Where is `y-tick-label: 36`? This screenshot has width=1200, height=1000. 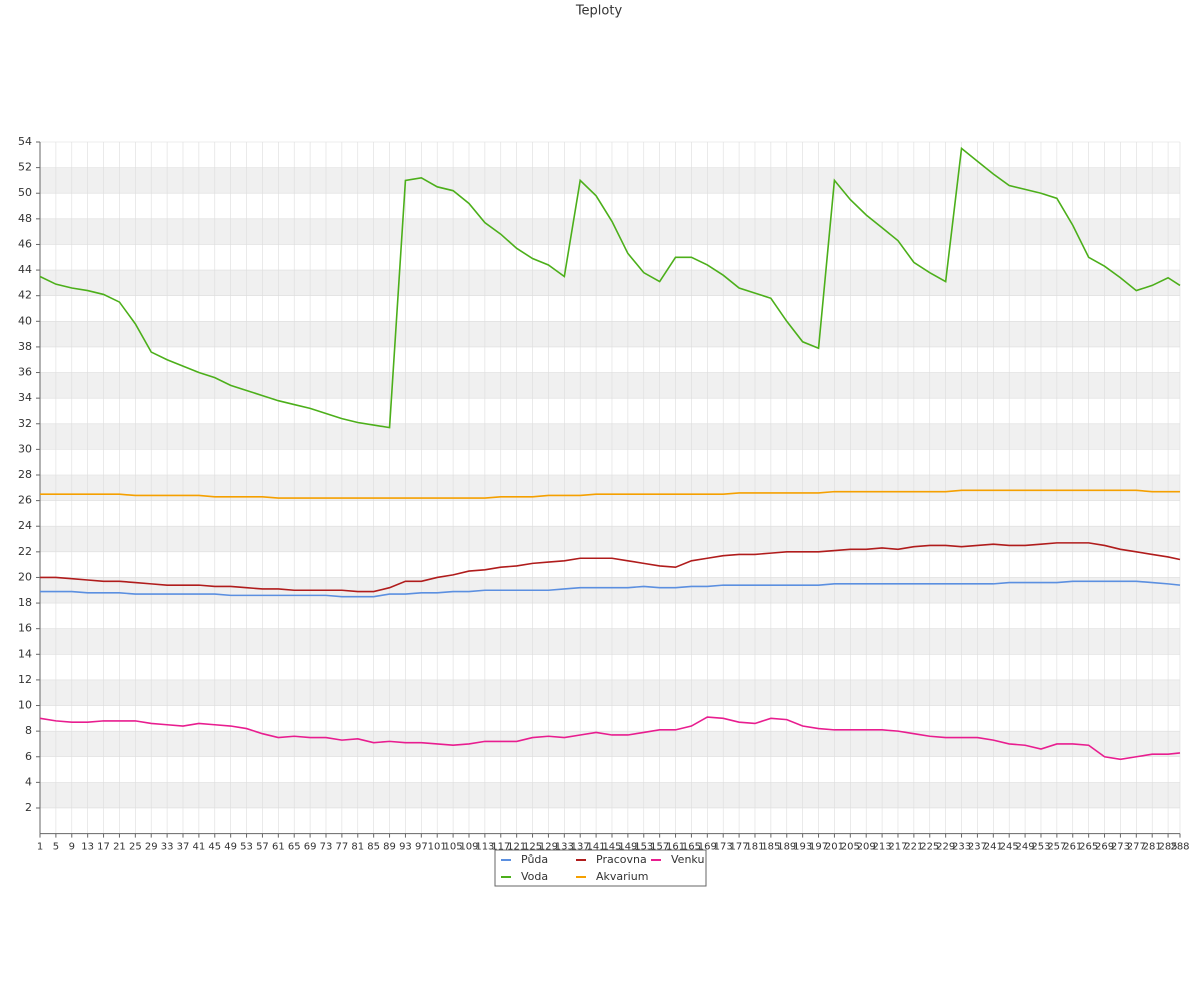 y-tick-label: 36 is located at coordinates (25, 372).